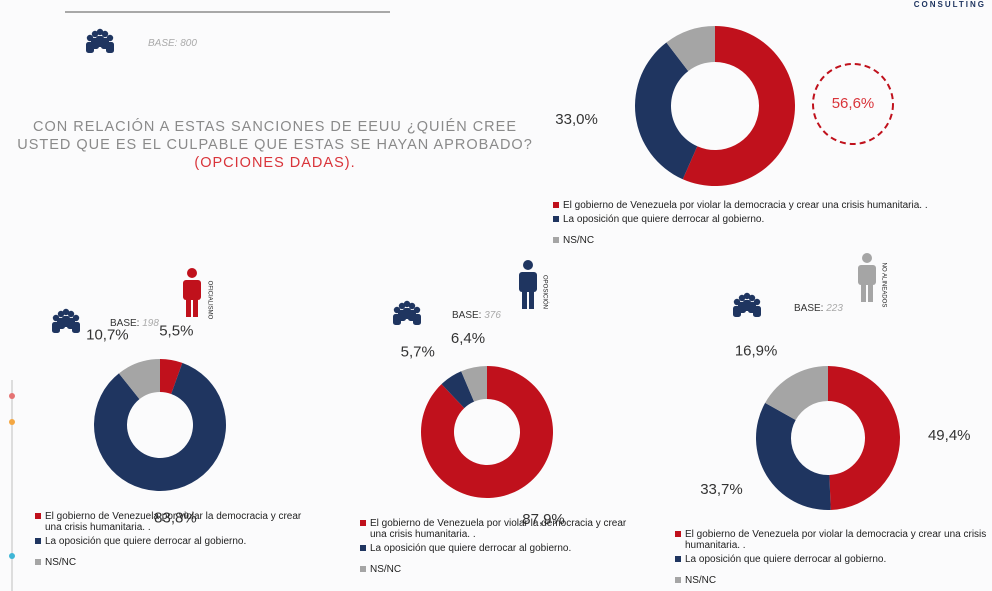 This screenshot has height=591, width=992. What do you see at coordinates (418, 352) in the screenshot?
I see `value-label: 5,7%` at bounding box center [418, 352].